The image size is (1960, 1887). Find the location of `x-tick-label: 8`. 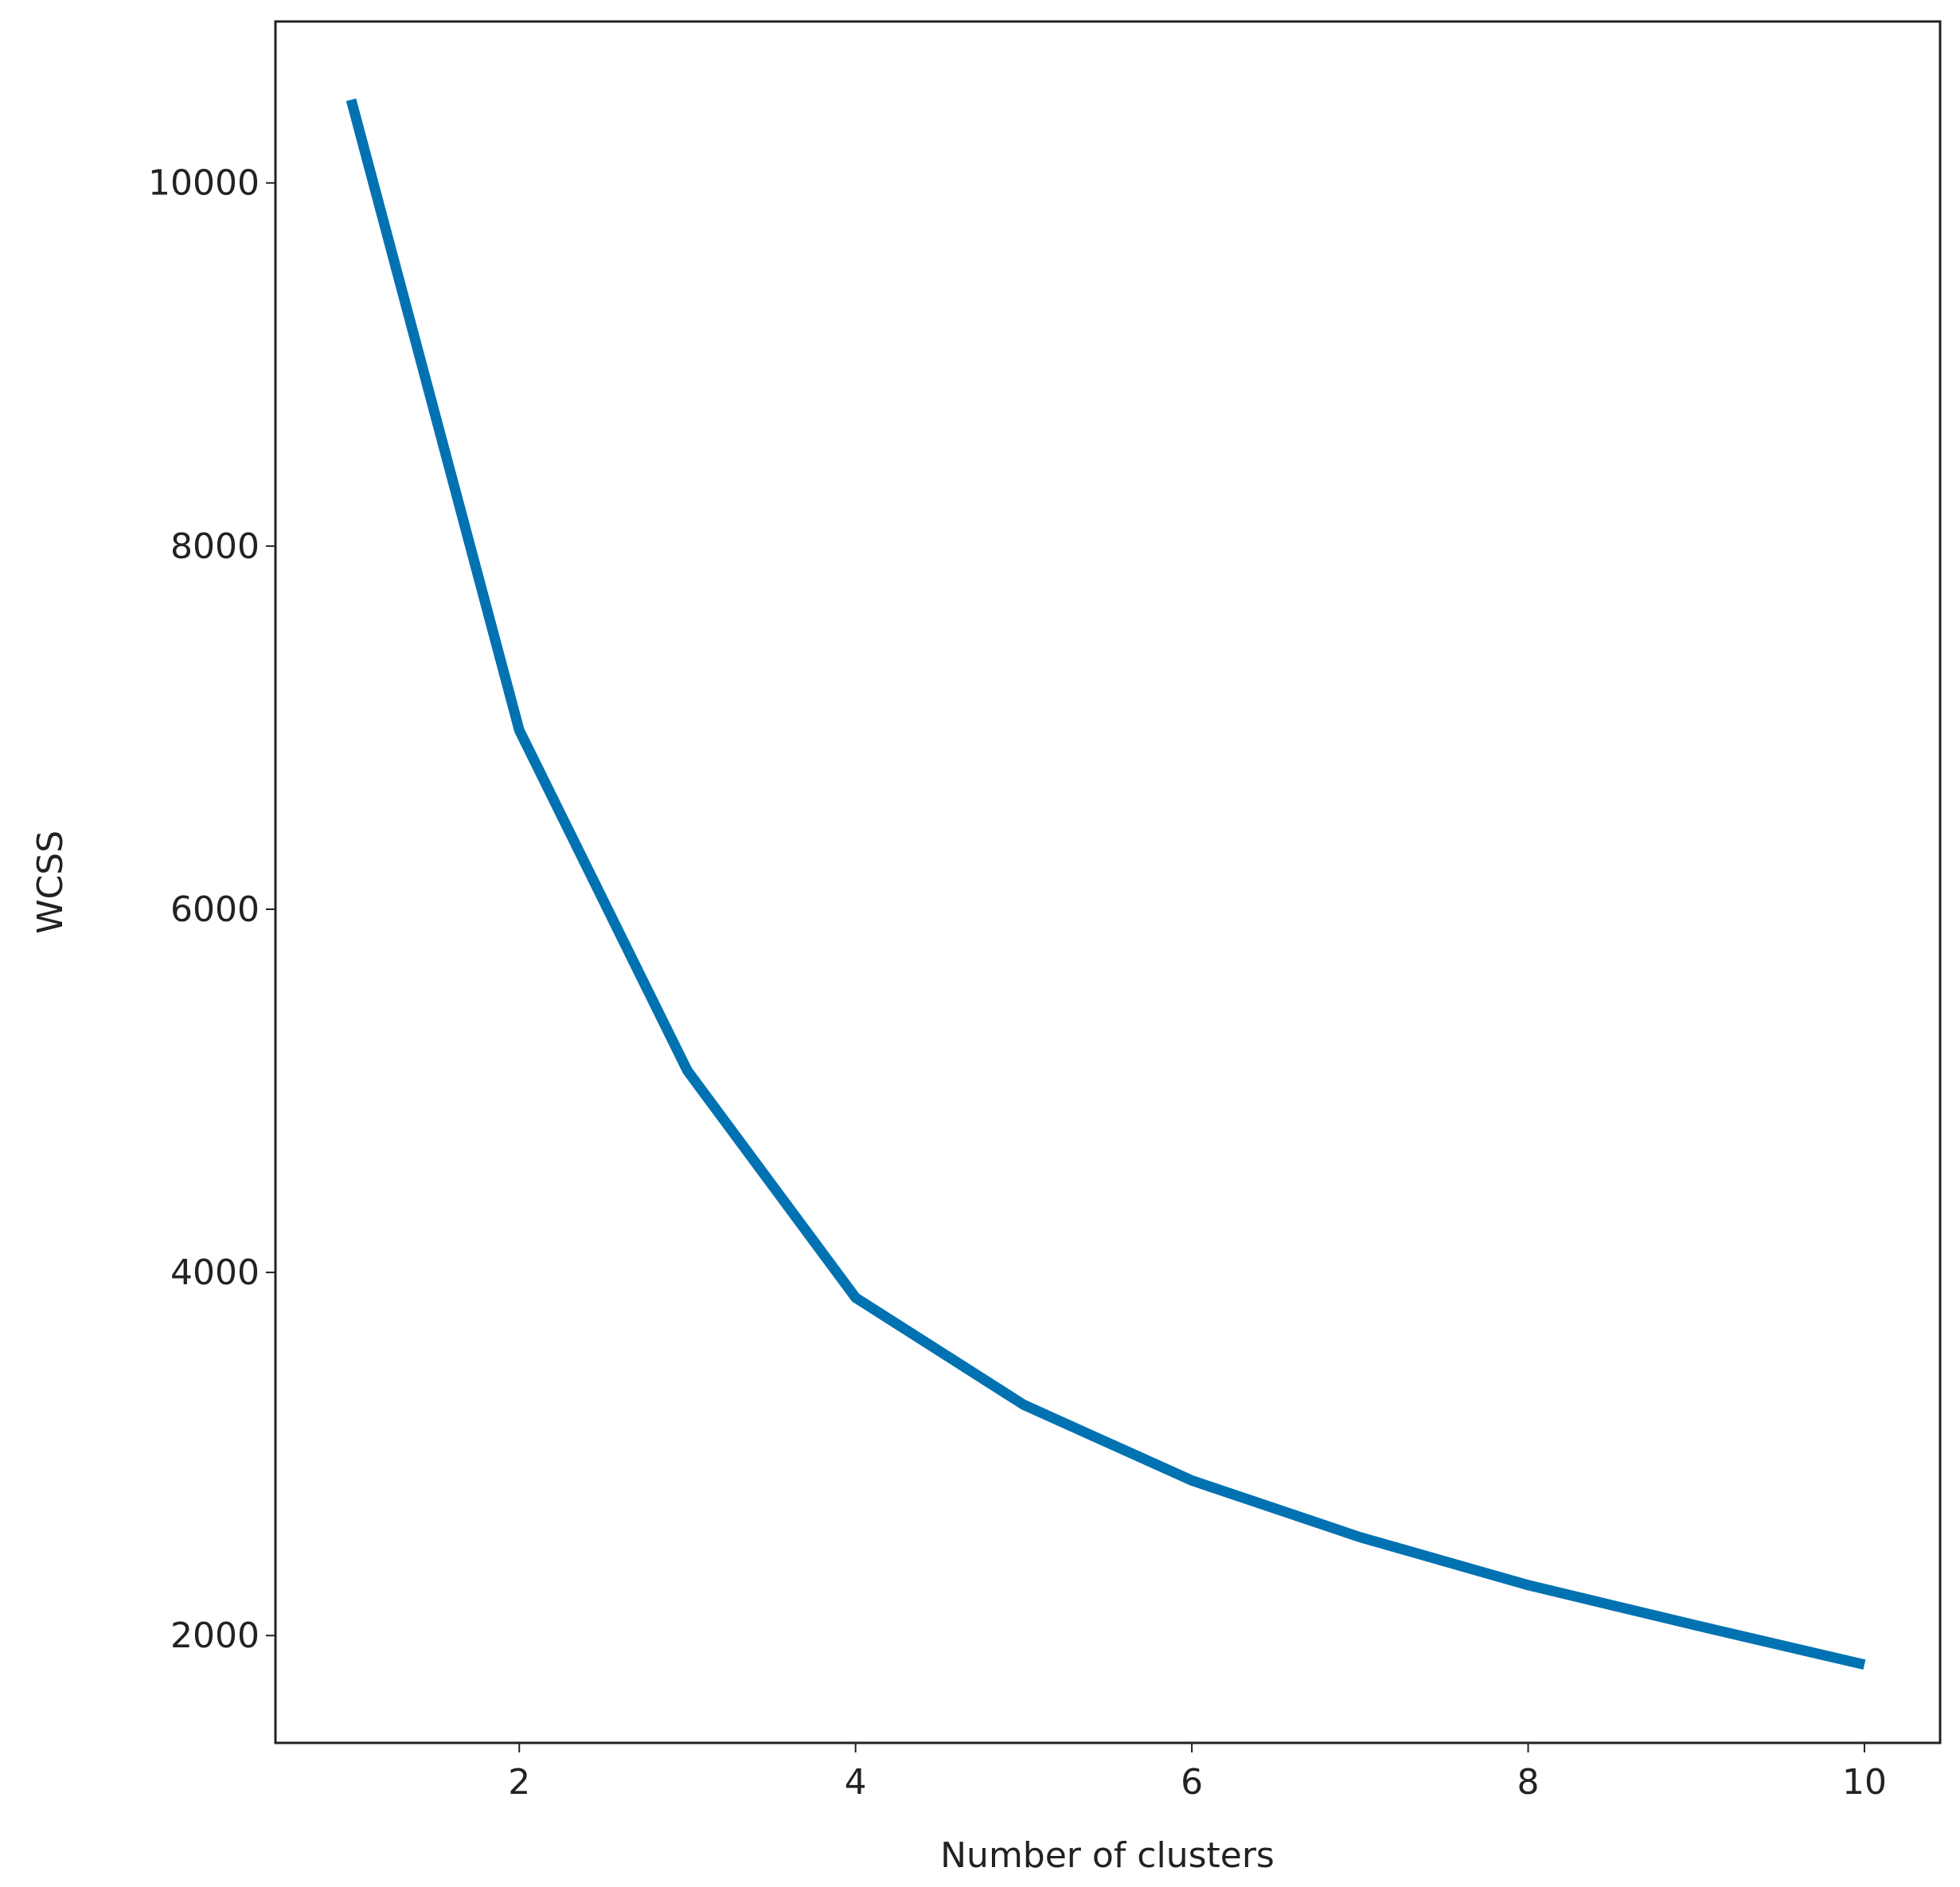

x-tick-label: 8 is located at coordinates (1529, 1783).